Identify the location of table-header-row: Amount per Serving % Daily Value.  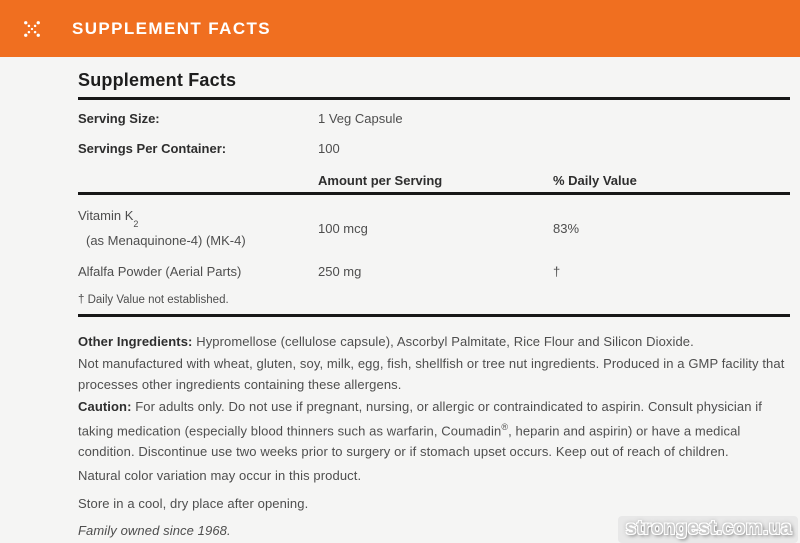
(434, 180).